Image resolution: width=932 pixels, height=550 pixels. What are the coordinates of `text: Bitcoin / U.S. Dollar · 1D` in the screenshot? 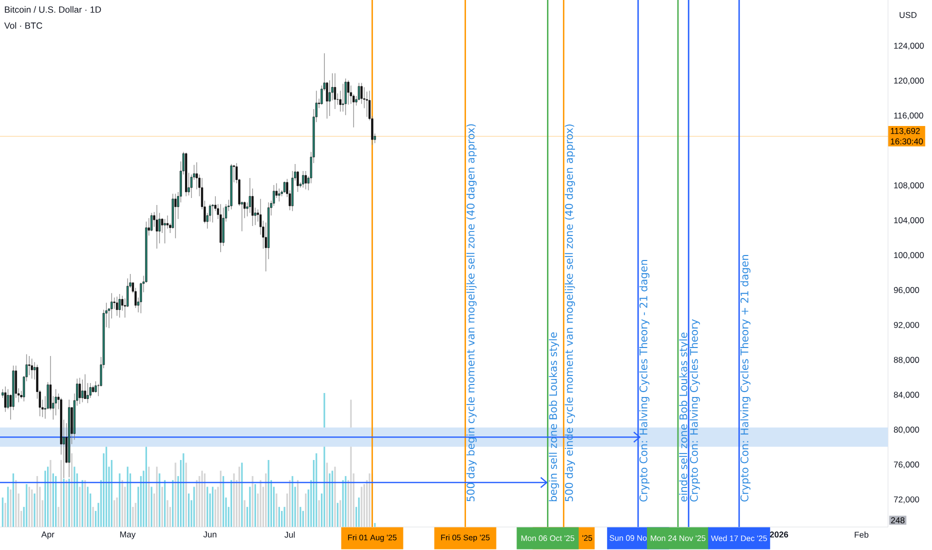 It's located at (52, 9).